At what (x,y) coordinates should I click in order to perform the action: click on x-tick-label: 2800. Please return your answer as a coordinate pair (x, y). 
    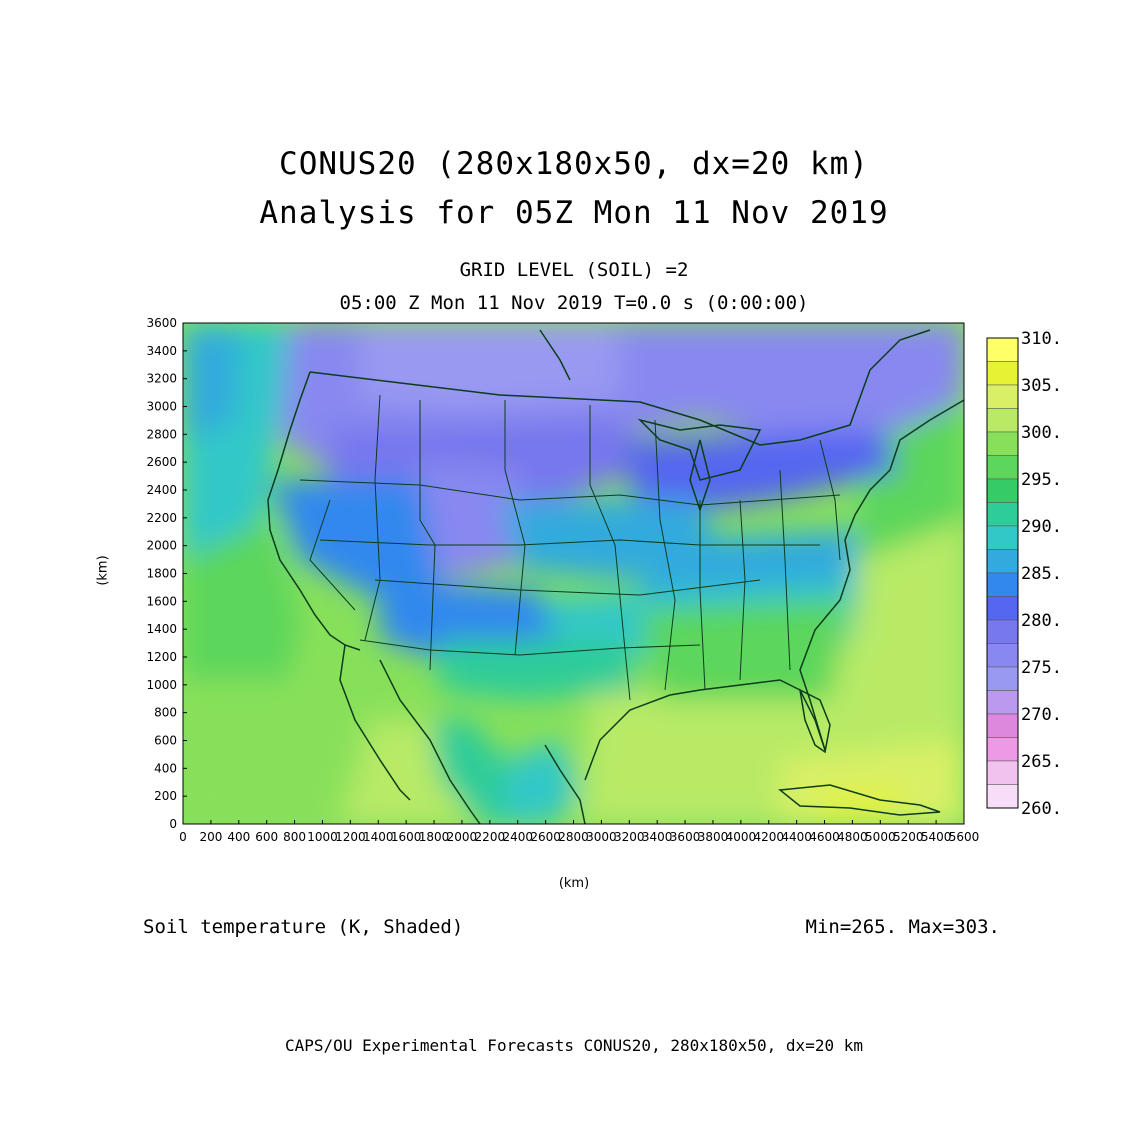
    Looking at the image, I should click on (573, 837).